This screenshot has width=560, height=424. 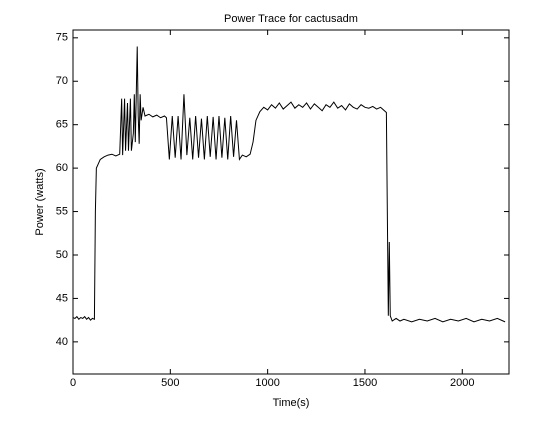 What do you see at coordinates (62, 81) in the screenshot?
I see `y-tick-label: 70` at bounding box center [62, 81].